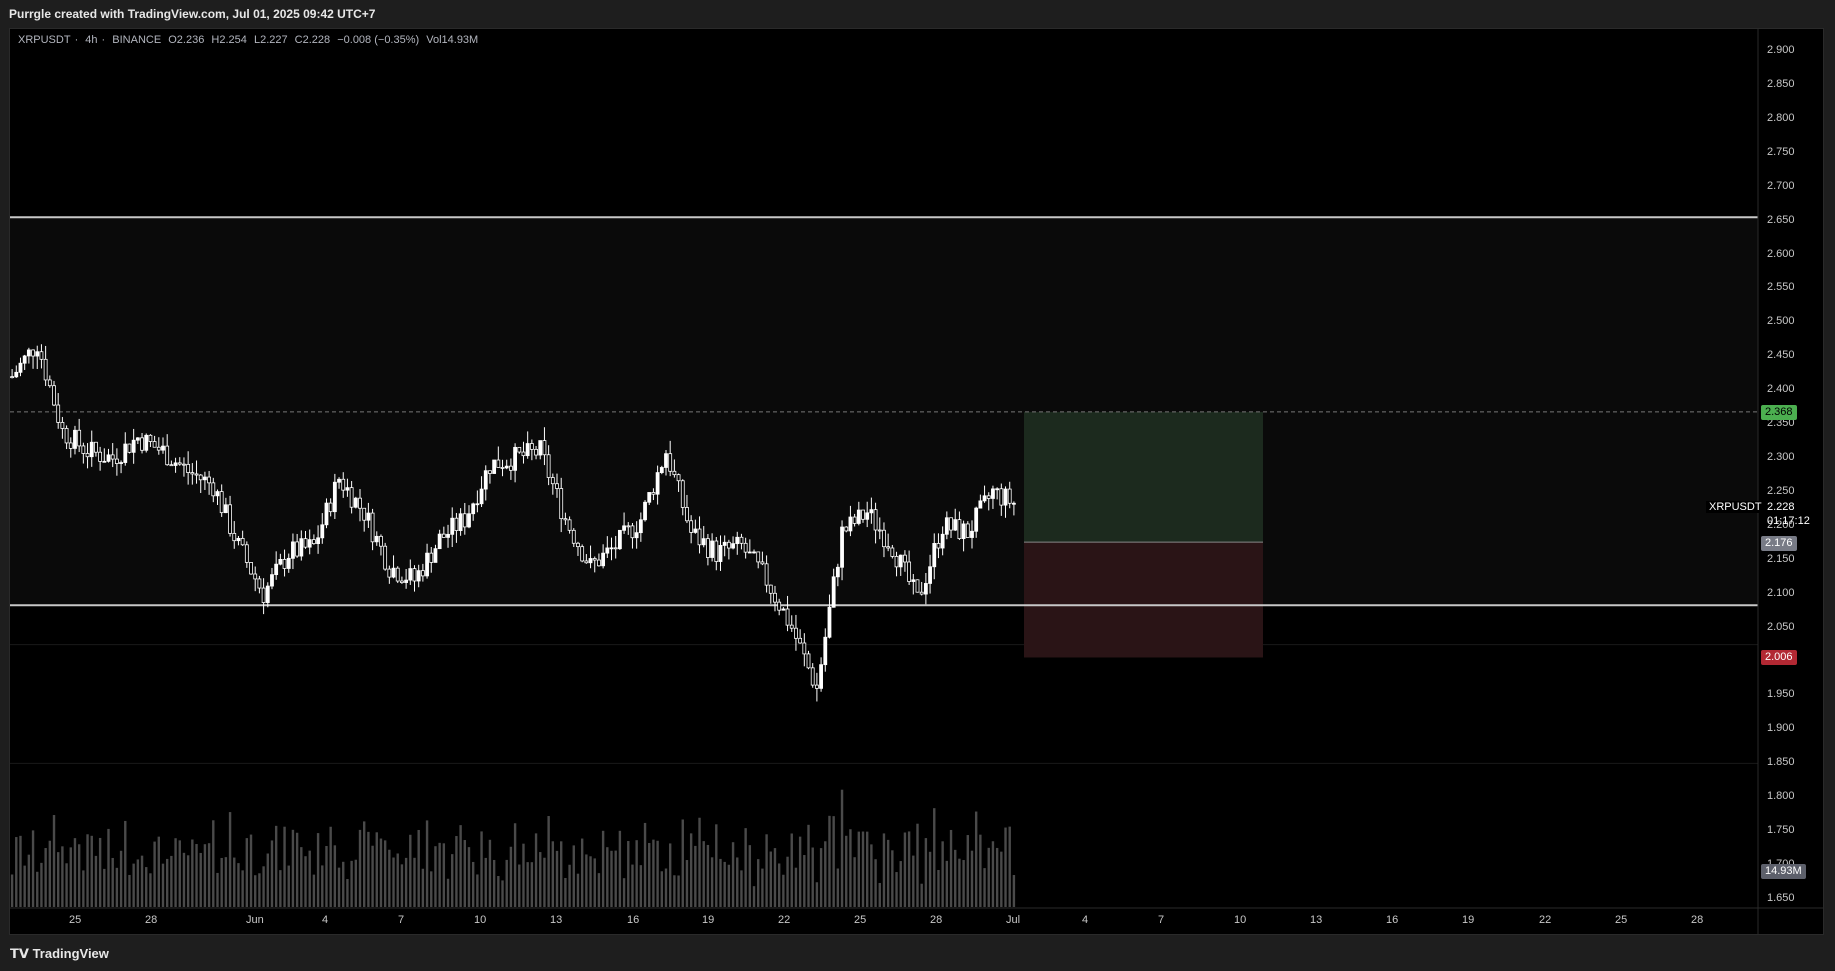 Image resolution: width=1835 pixels, height=971 pixels. Describe the element at coordinates (1316, 920) in the screenshot. I see `time-tick-label: 13` at that location.